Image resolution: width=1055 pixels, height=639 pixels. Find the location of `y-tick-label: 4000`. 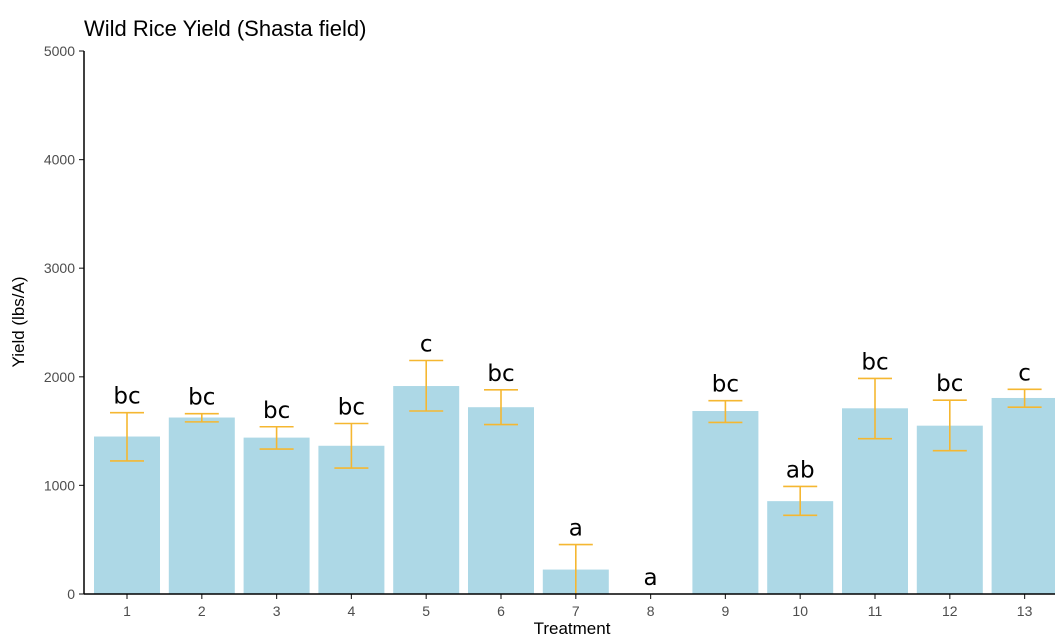

y-tick-label: 4000 is located at coordinates (59, 160).